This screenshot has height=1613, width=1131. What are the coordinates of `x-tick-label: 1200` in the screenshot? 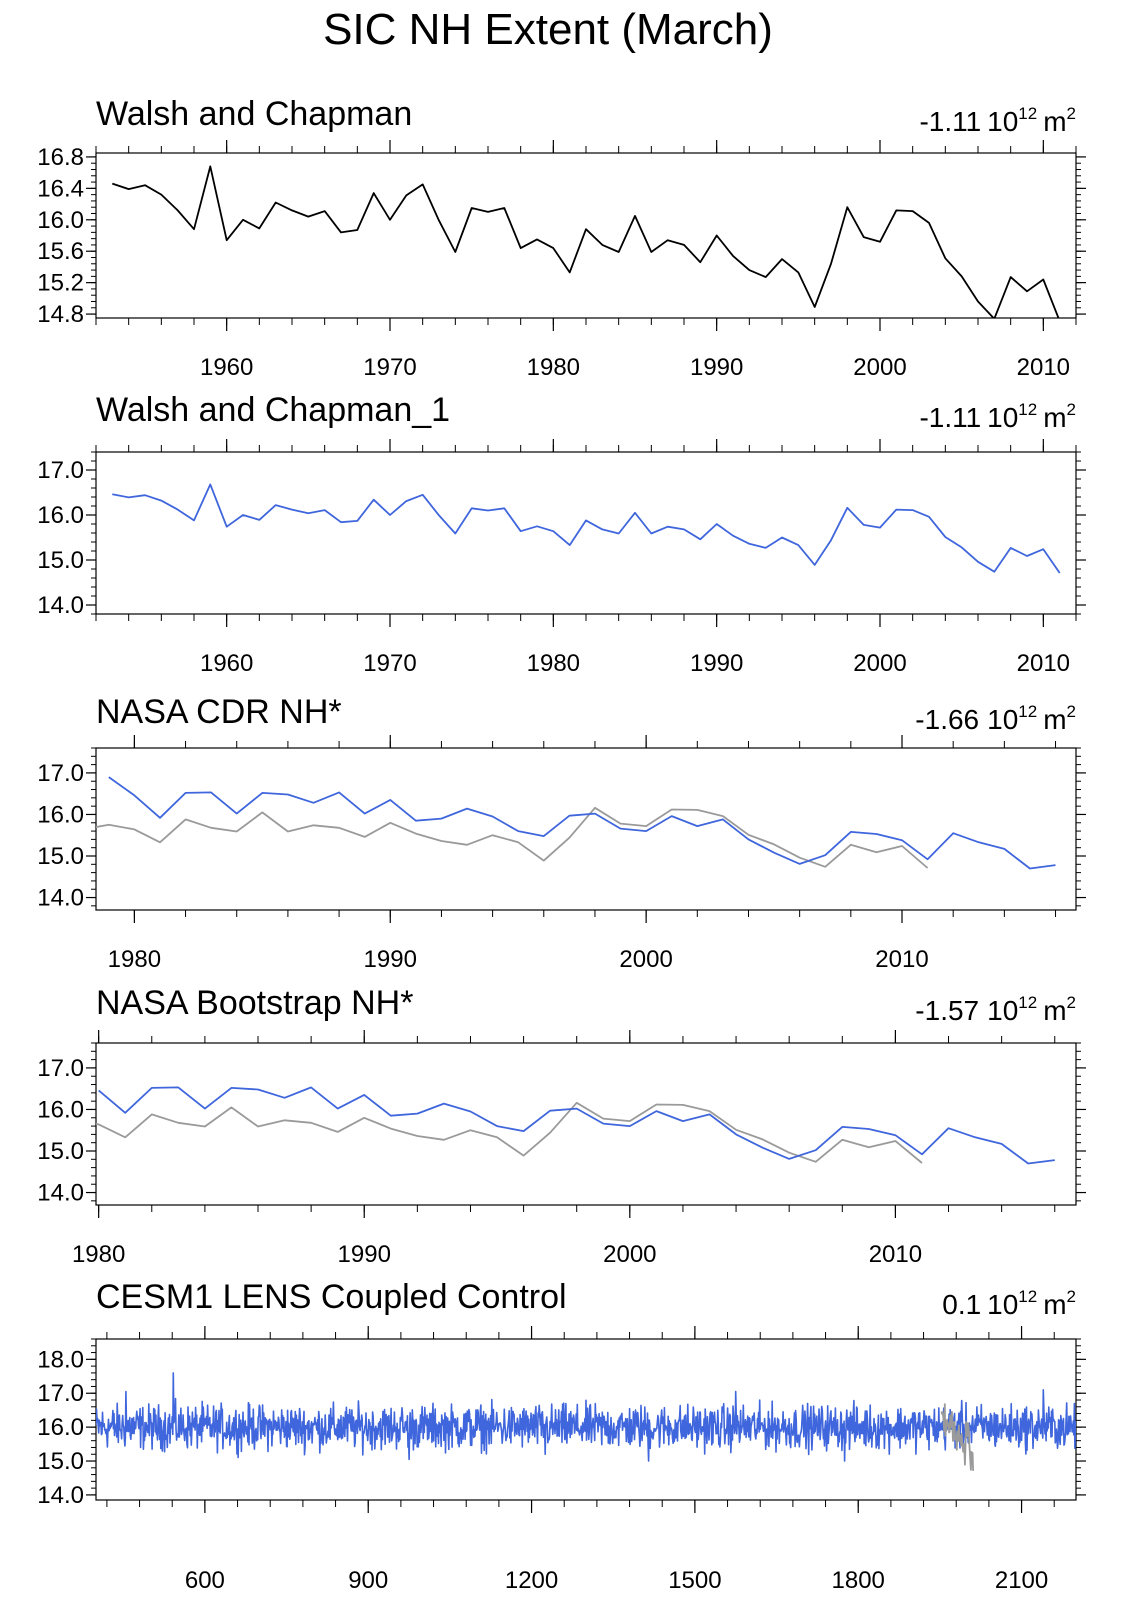 It's located at (531, 1580).